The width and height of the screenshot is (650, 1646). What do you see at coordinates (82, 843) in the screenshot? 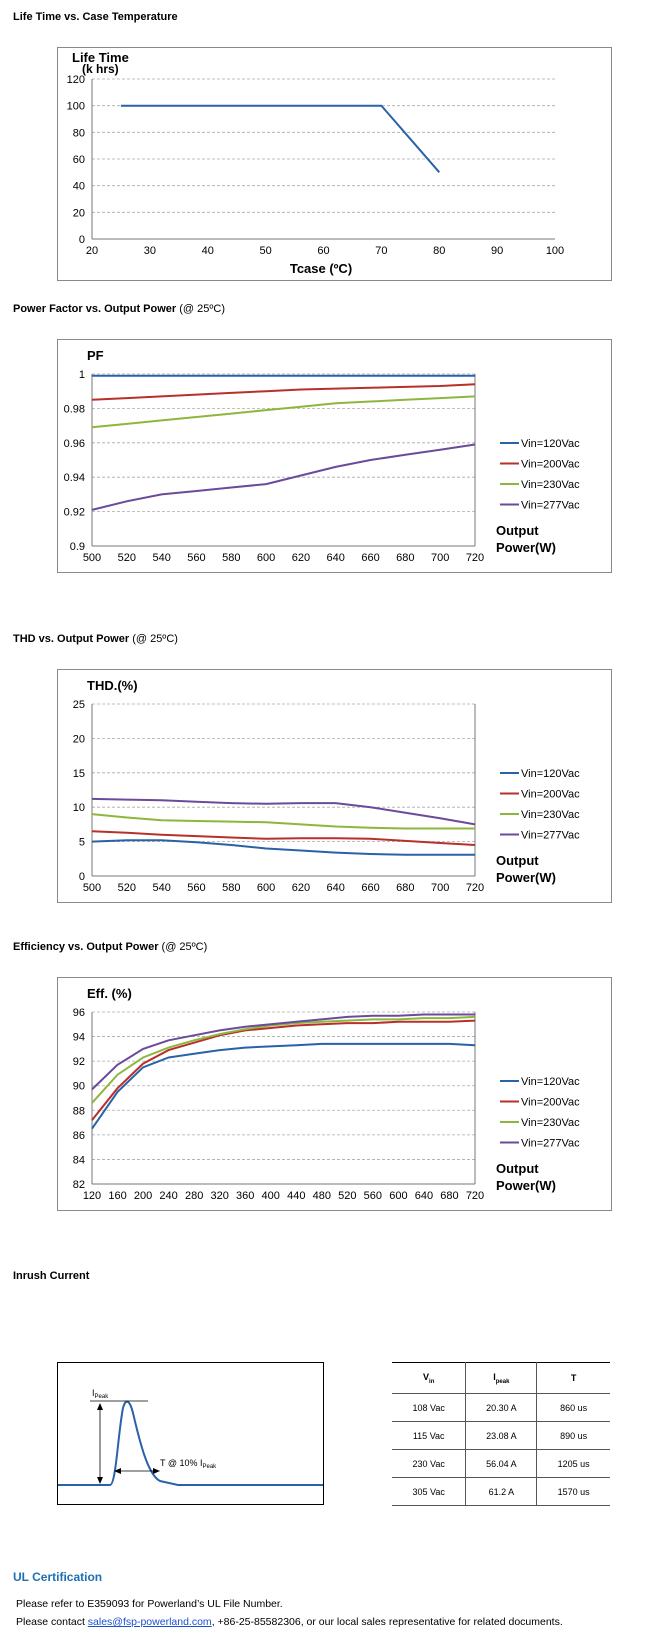
I see `y-tick-label: 5` at bounding box center [82, 843].